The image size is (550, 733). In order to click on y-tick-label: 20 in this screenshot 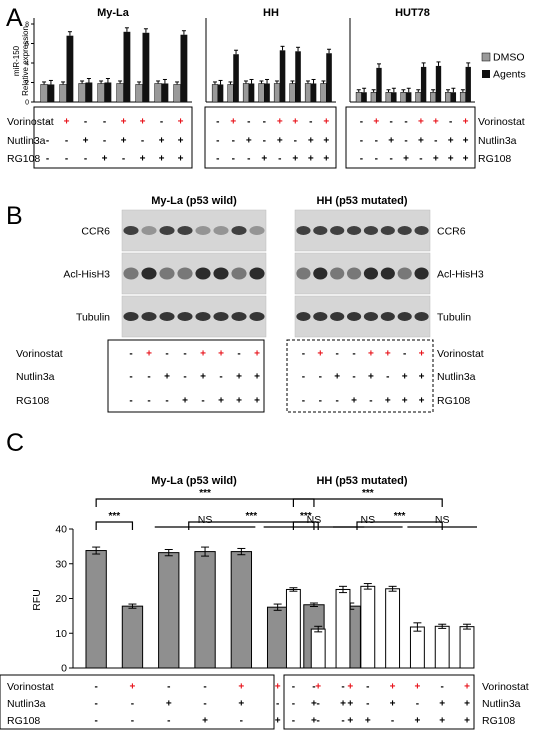, I will do `click(61, 599)`.